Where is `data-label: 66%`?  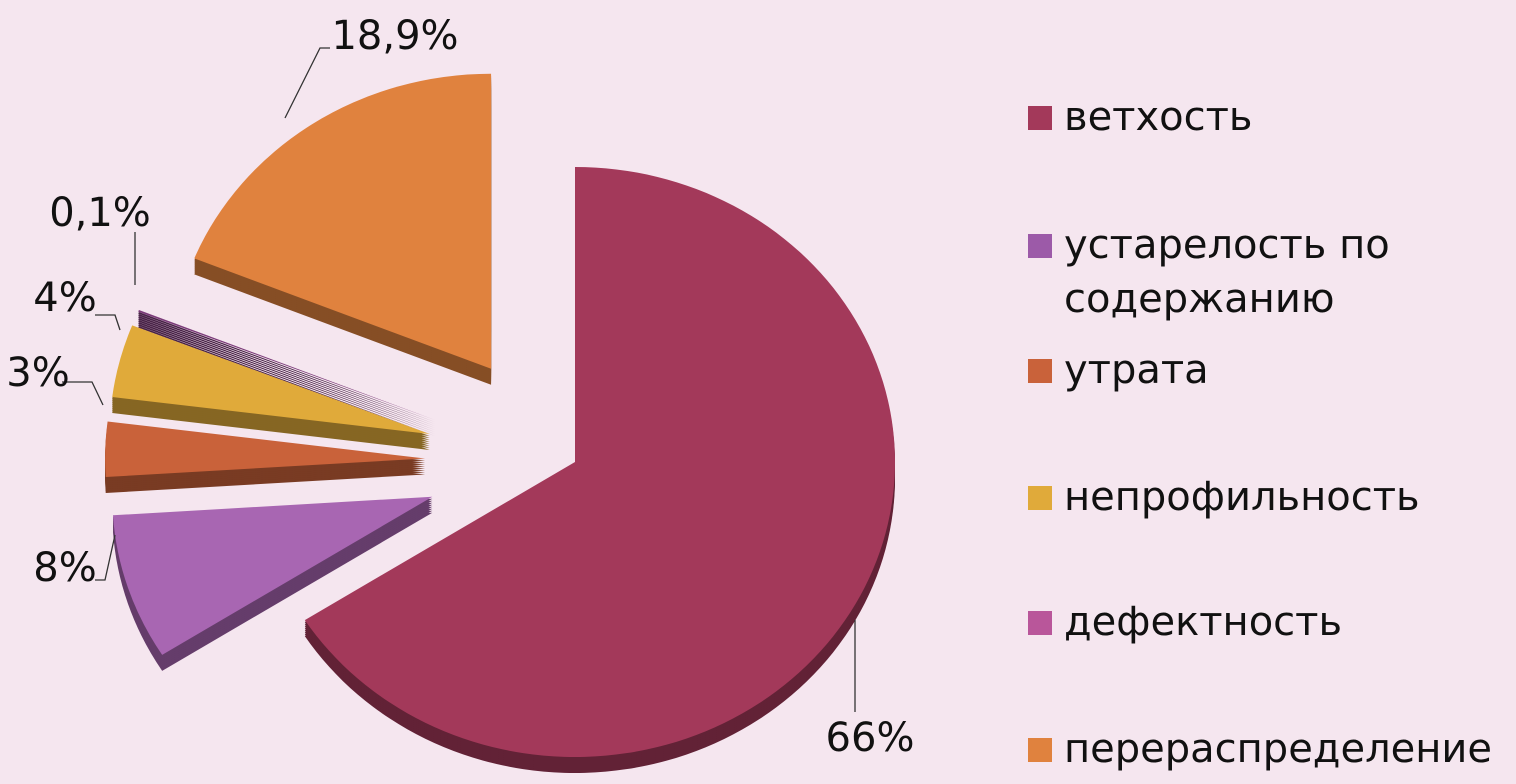
data-label: 66% is located at coordinates (870, 738).